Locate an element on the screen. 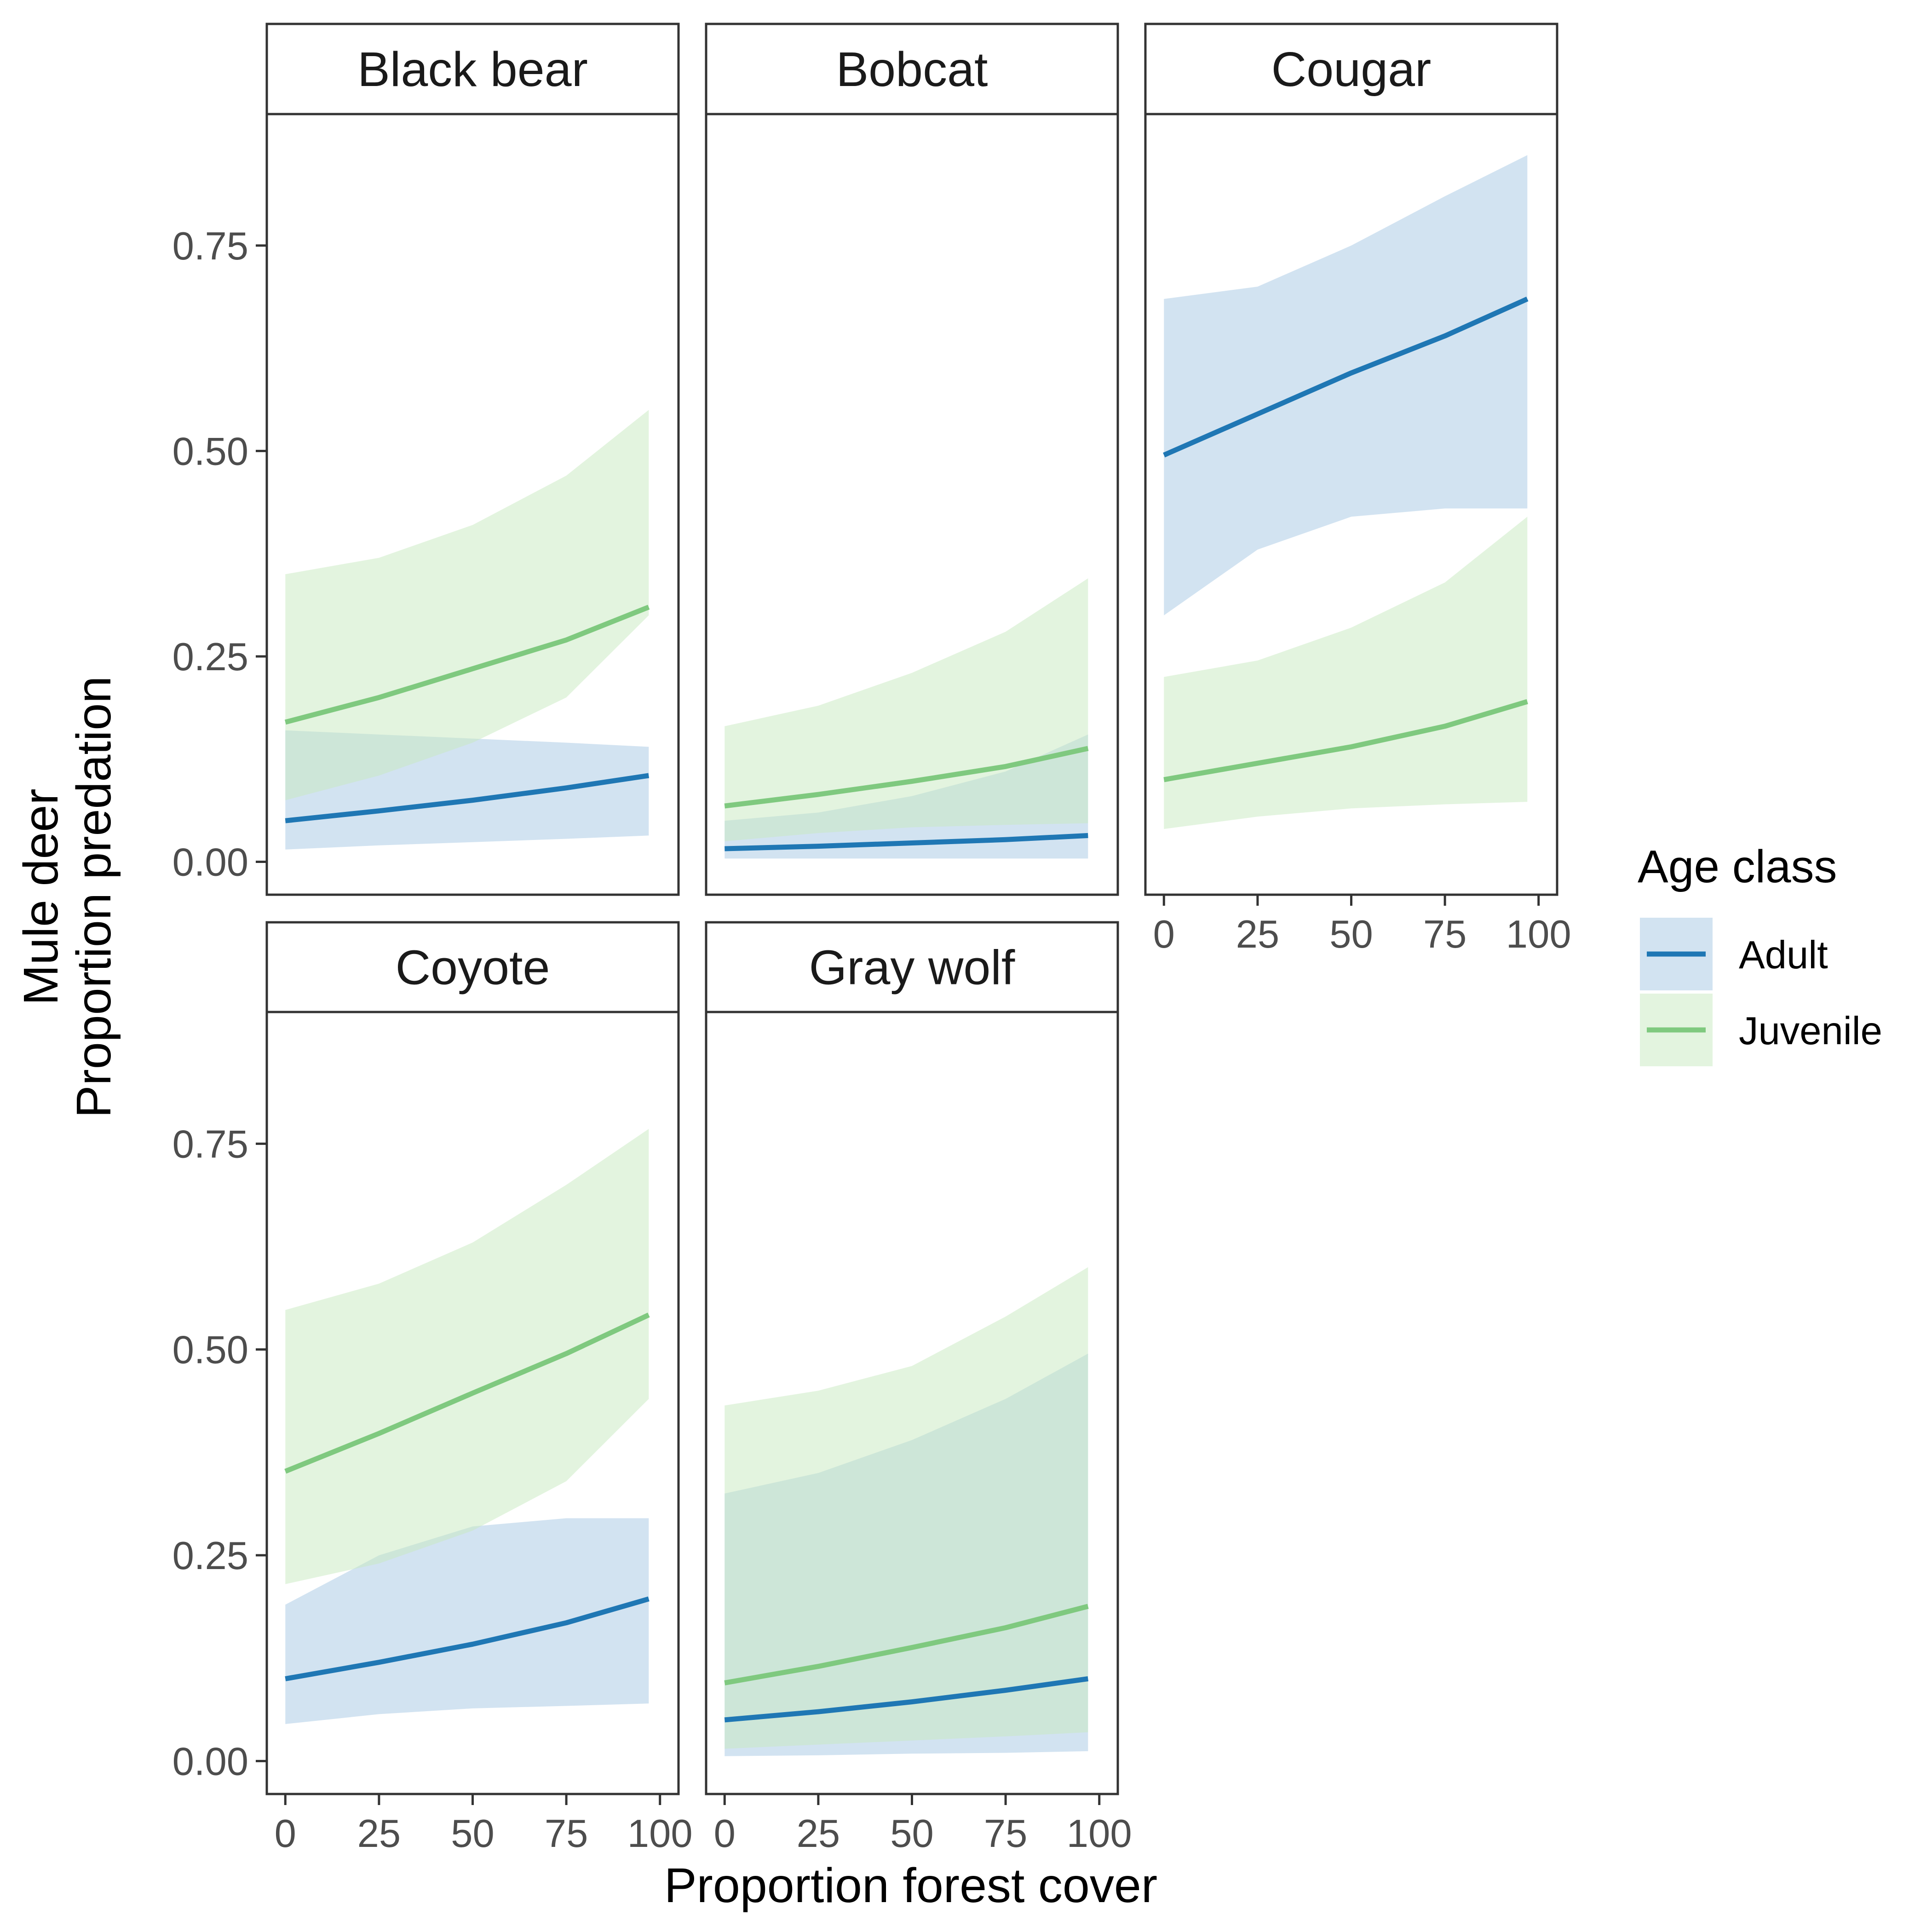 The width and height of the screenshot is (1932, 1932). x-tick-label-coyote-2: 50 is located at coordinates (472, 1834).